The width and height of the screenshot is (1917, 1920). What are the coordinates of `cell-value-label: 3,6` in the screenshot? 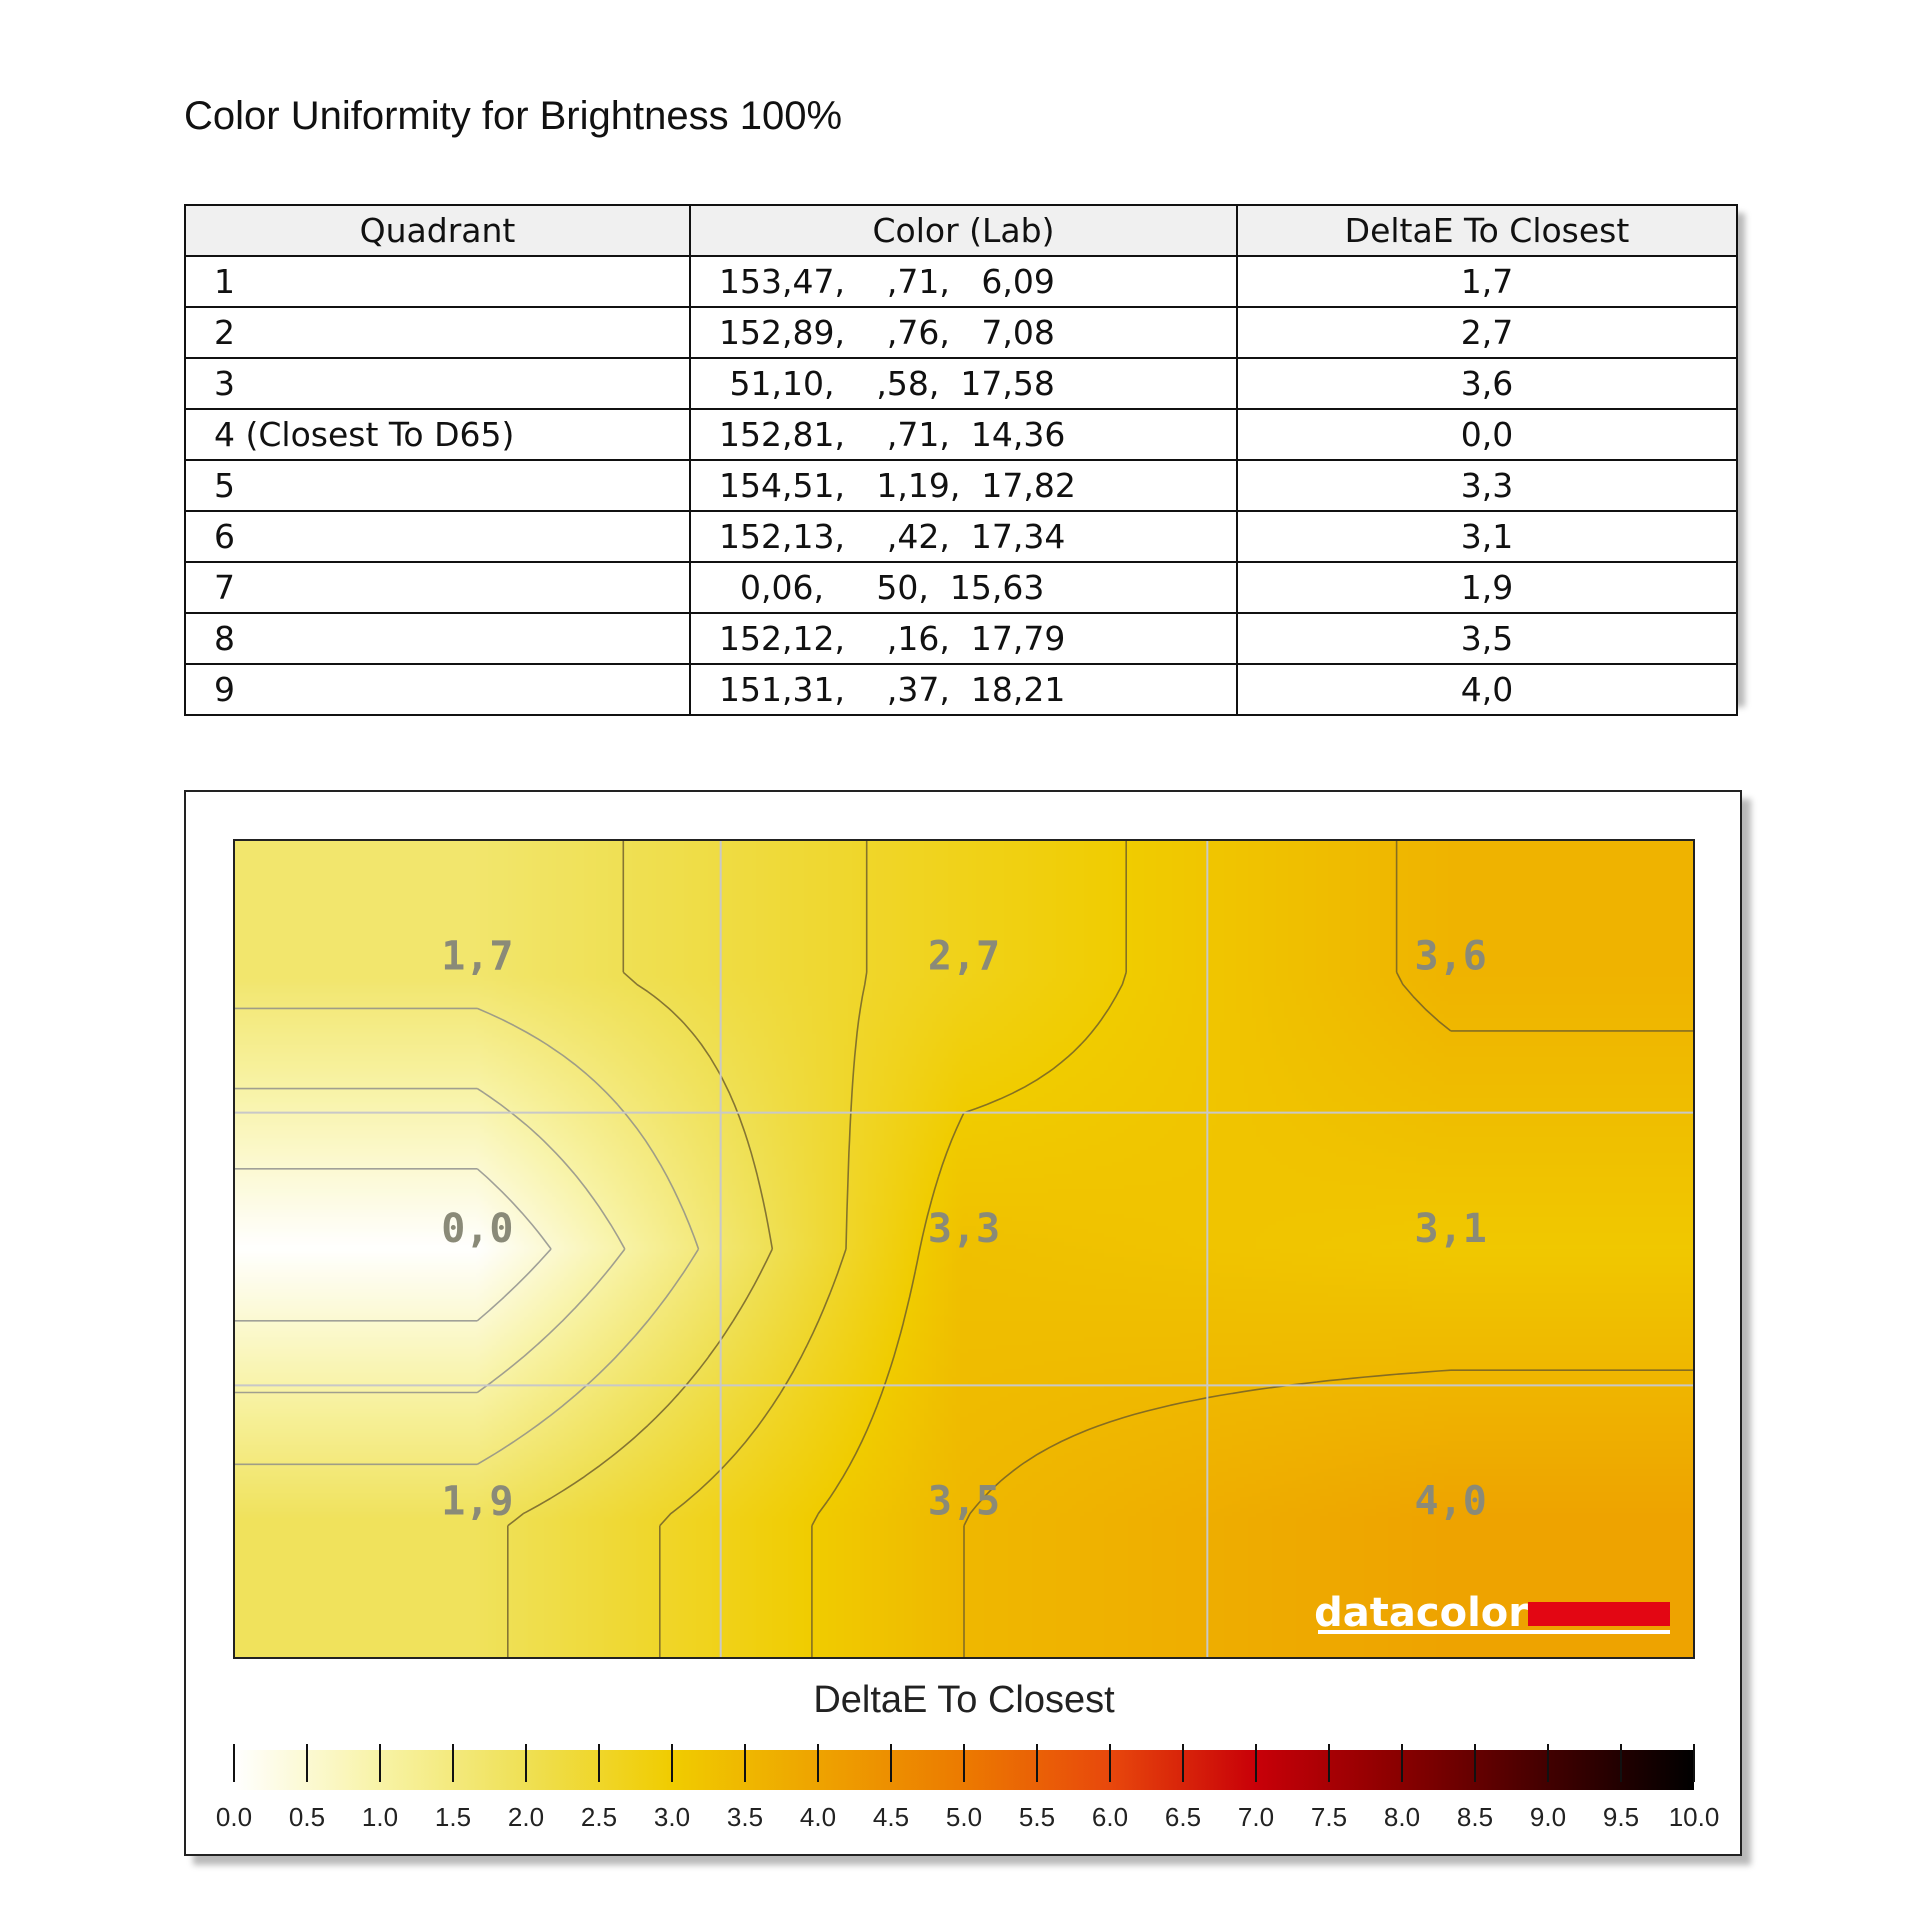 It's located at (1451, 956).